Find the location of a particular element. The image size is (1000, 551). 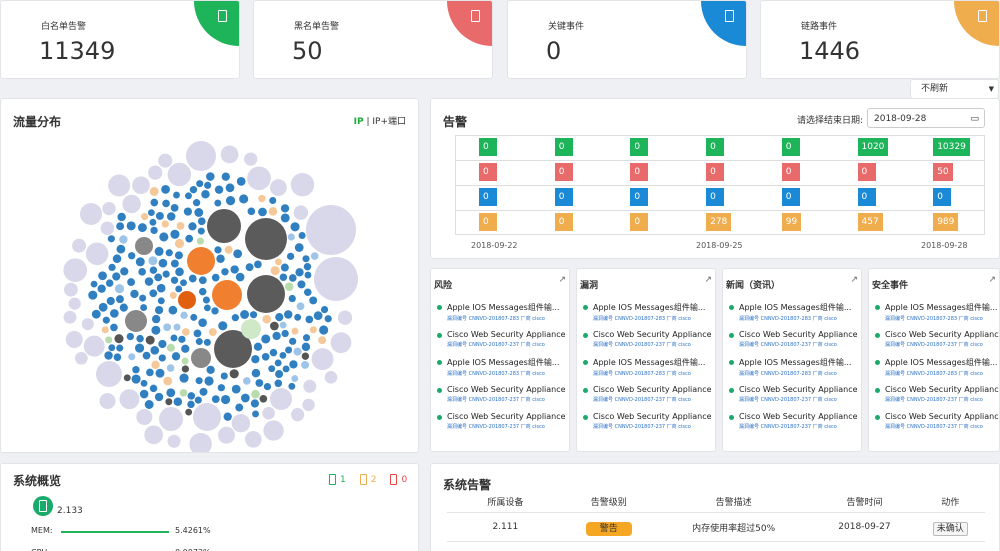

device-icon is located at coordinates (43, 506).